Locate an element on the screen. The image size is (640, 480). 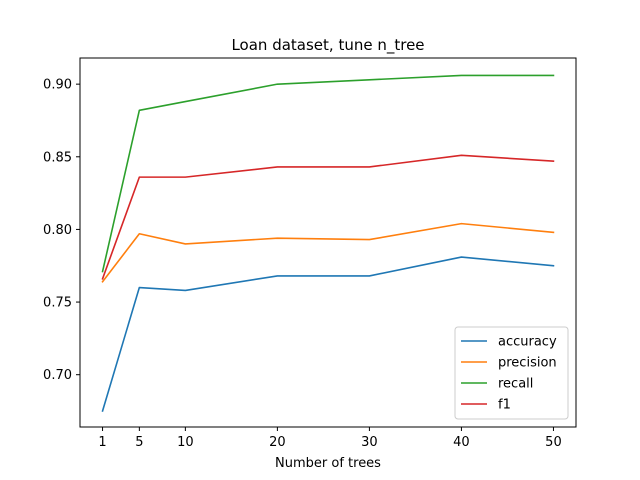
x-tick-label: 5 is located at coordinates (139, 442).